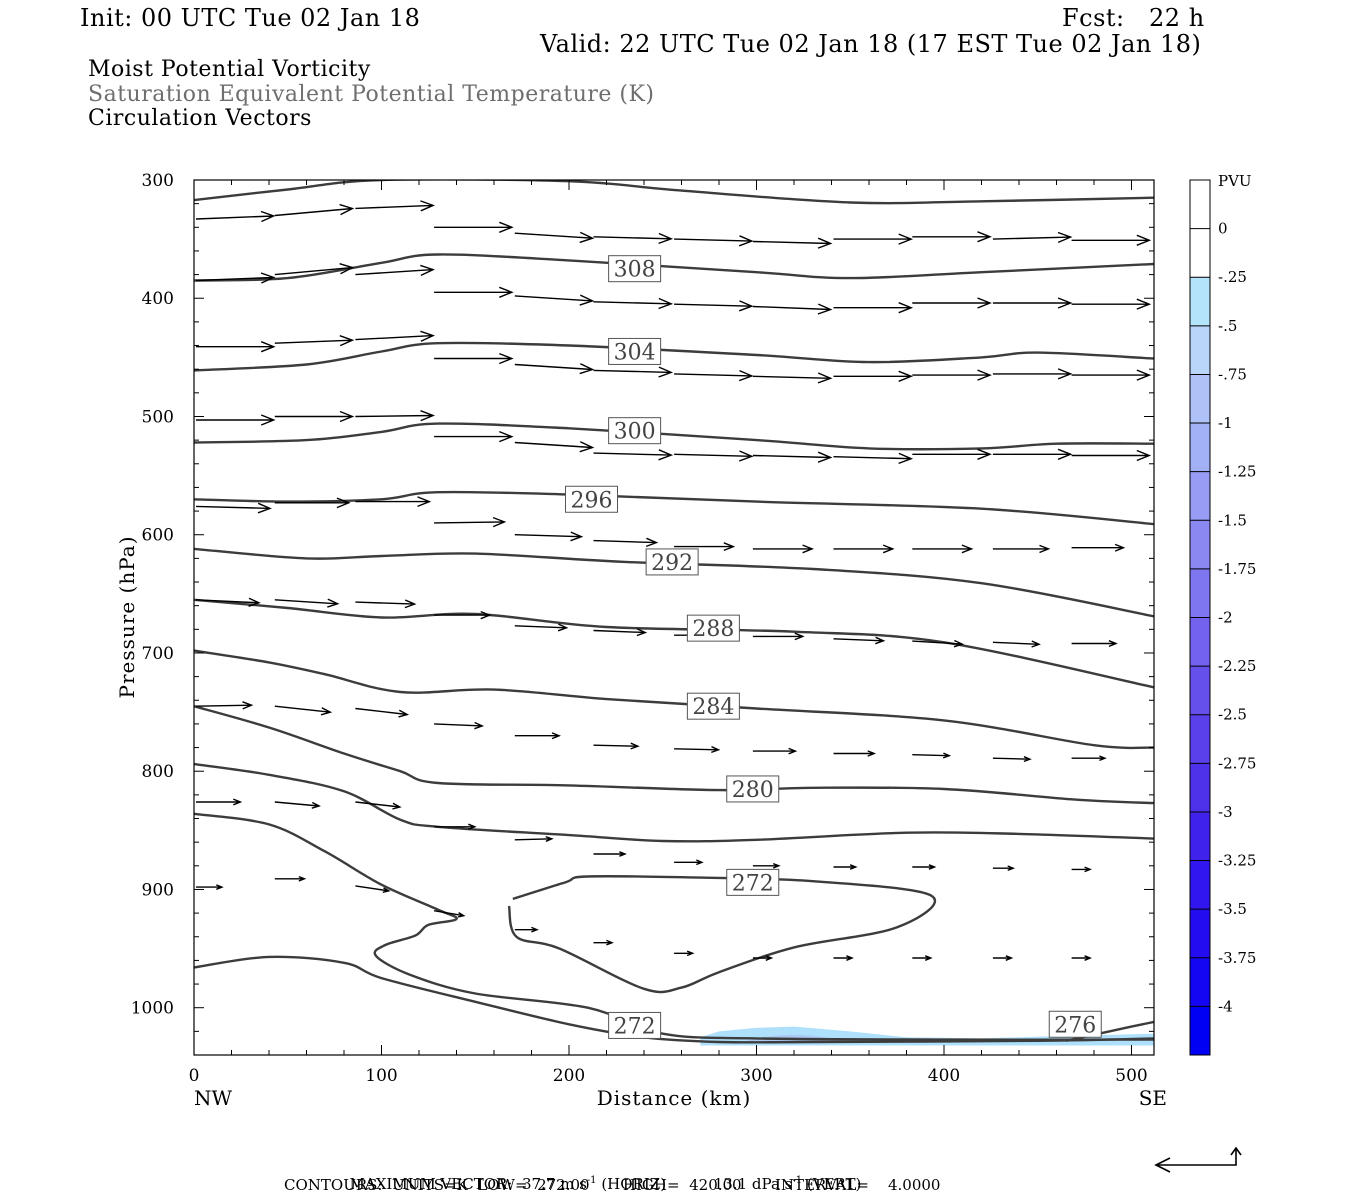 The image size is (1350, 1200). I want to click on colorbar-label: -3.5, so click(1232, 909).